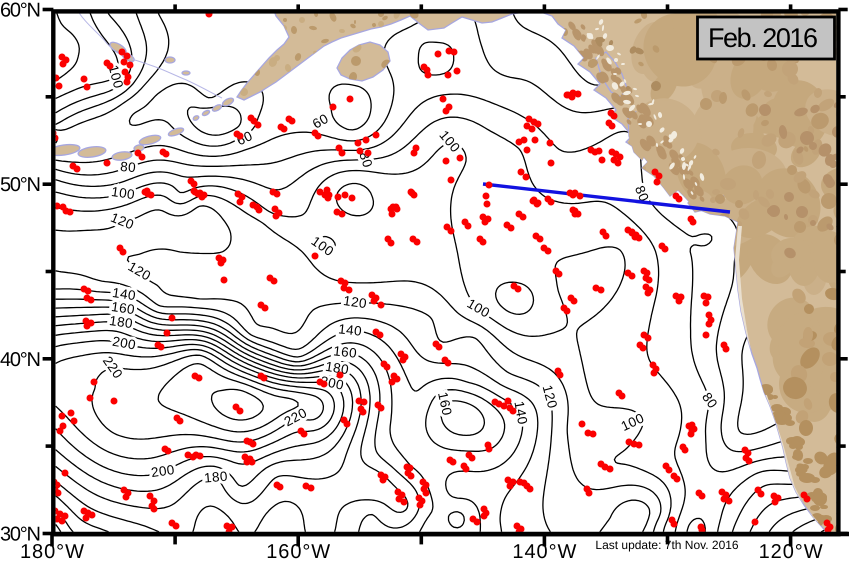 Image resolution: width=849 pixels, height=564 pixels. I want to click on svg-text: 50°N, so click(20, 185).